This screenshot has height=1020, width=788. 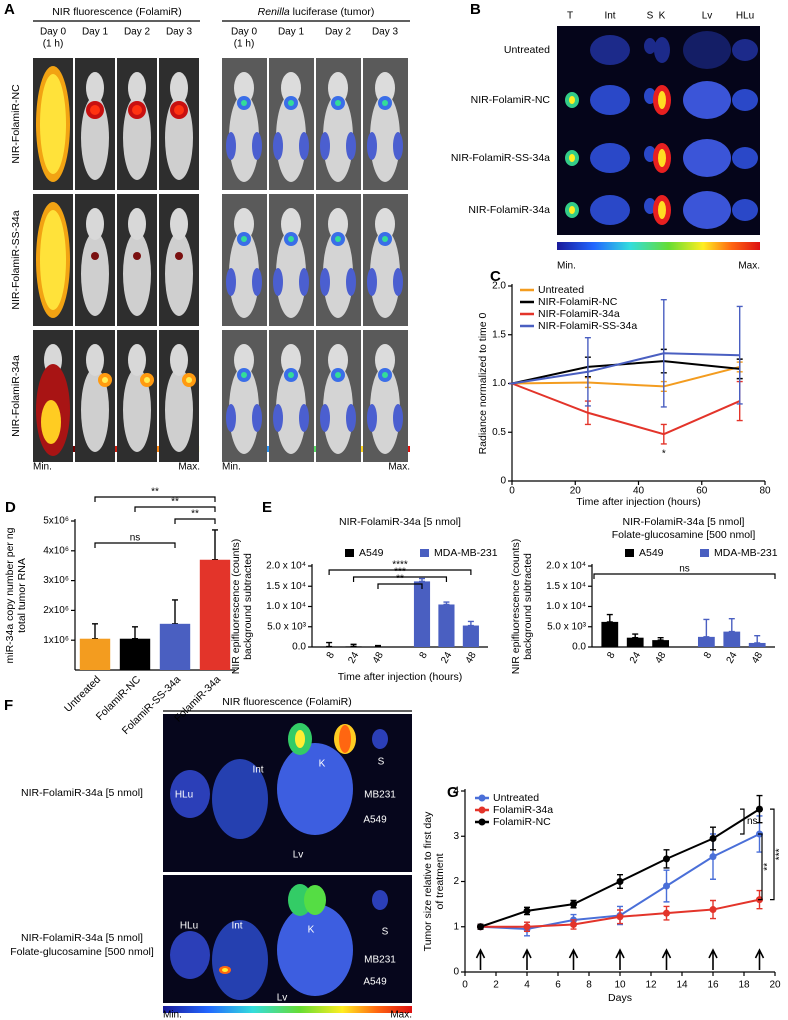 What do you see at coordinates (527, 50) in the screenshot?
I see `row-label: Untreated` at bounding box center [527, 50].